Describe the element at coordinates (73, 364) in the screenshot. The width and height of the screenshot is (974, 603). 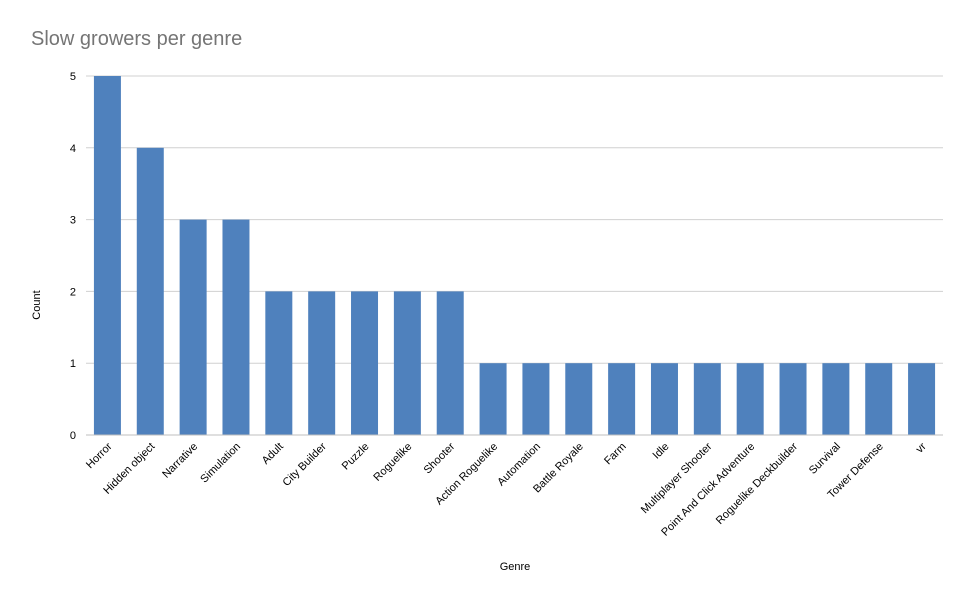
I see `y-tick-label: 1` at that location.